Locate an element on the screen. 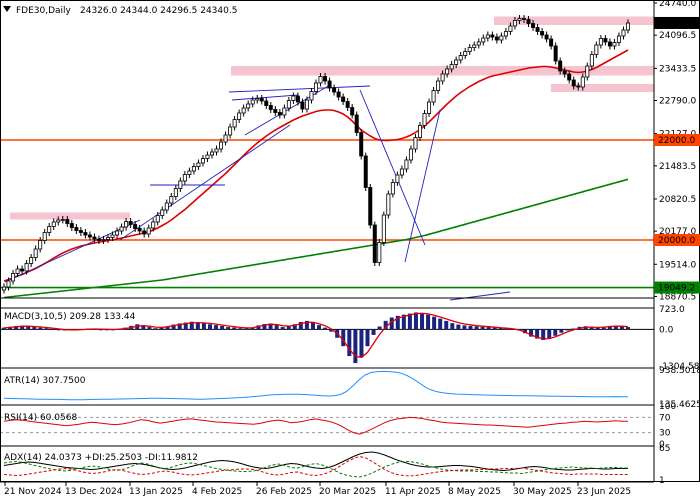  price-tick-label: 18870.5 is located at coordinates (677, 297).